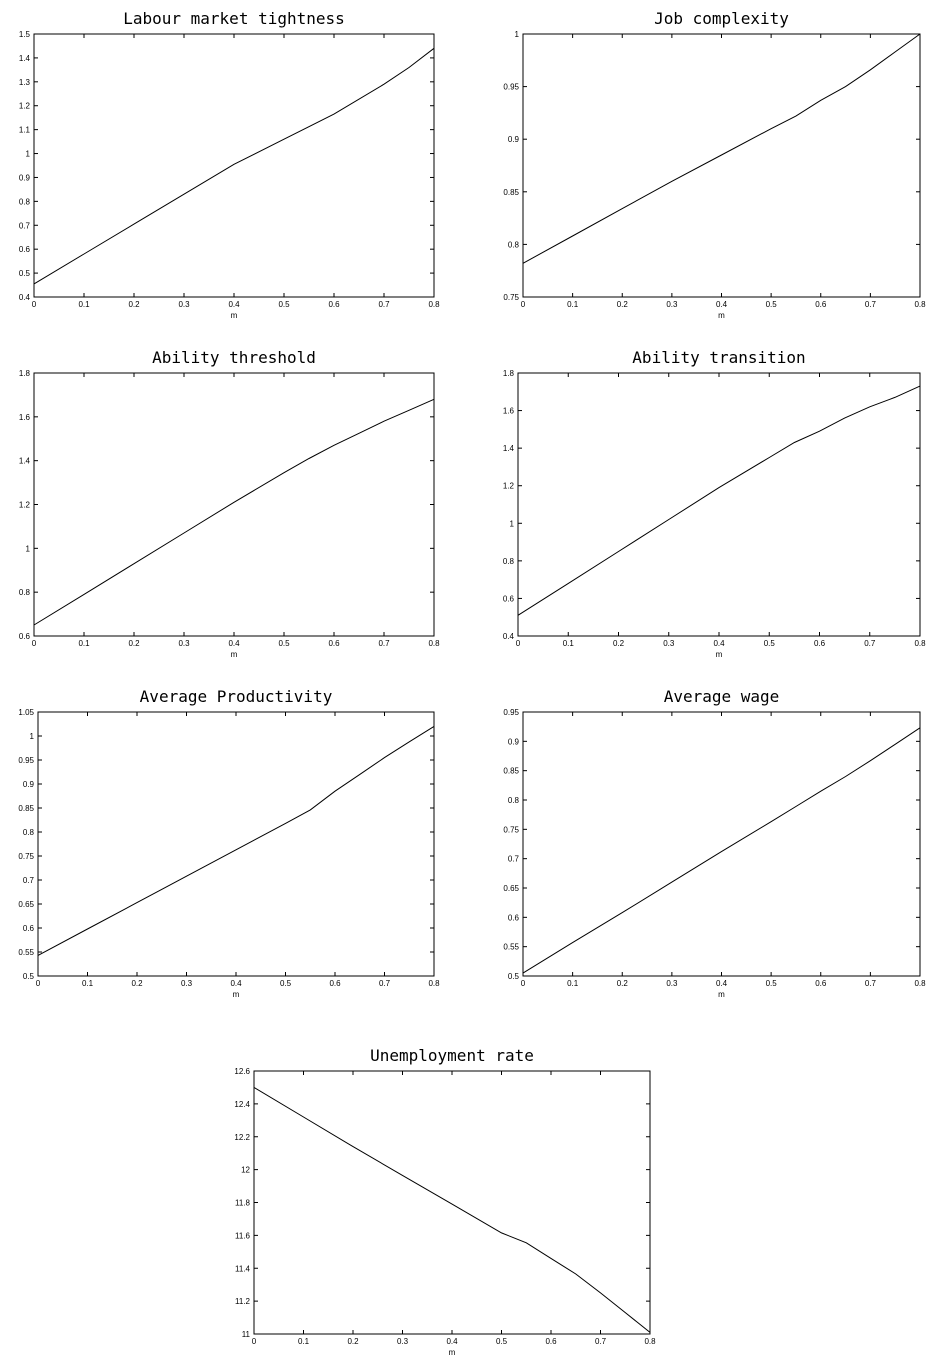 The height and width of the screenshot is (1365, 929). Describe the element at coordinates (452, 1055) in the screenshot. I see `chart-title: Unemployment rate` at that location.